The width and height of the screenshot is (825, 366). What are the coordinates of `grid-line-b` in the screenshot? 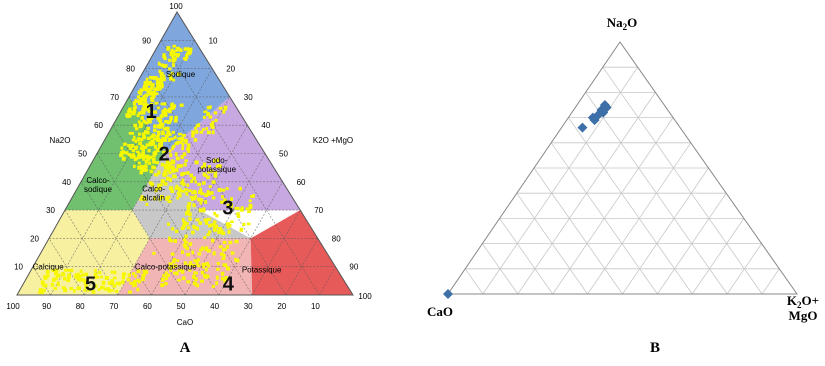 It's located at (665, 231).